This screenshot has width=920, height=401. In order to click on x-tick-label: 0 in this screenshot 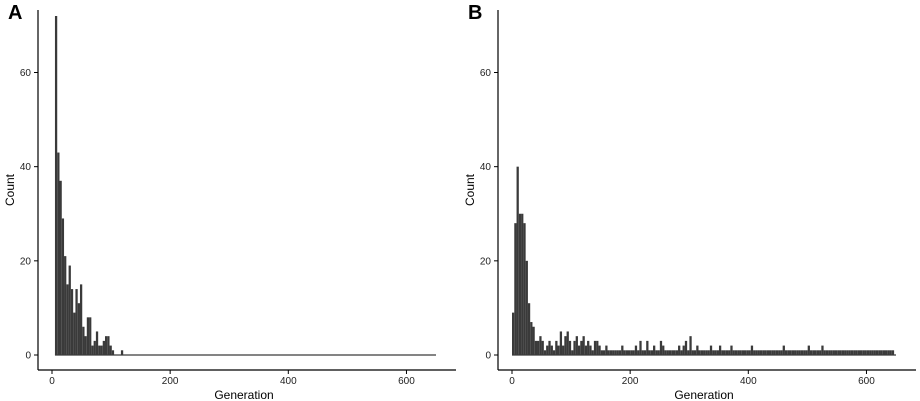, I will do `click(52, 381)`.